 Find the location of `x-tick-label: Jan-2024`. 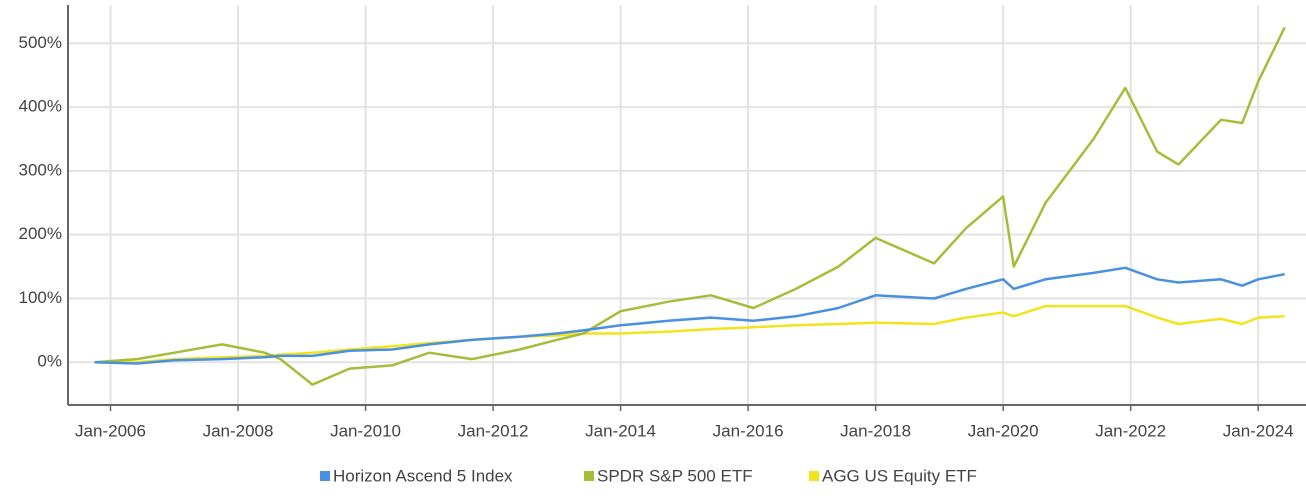

x-tick-label: Jan-2024 is located at coordinates (1258, 430).